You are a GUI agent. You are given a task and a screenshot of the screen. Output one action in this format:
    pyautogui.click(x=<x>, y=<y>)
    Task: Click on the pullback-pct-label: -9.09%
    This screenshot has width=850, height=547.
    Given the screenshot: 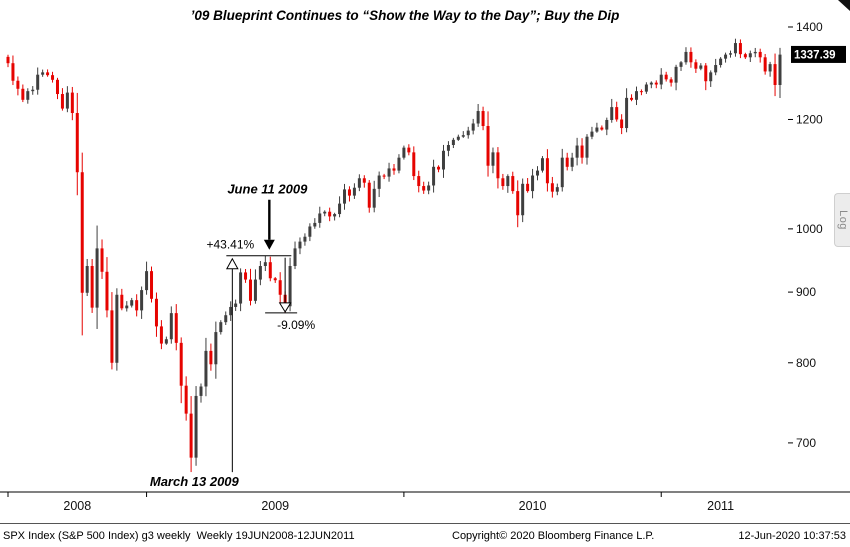 What is the action you would take?
    pyautogui.click(x=296, y=325)
    